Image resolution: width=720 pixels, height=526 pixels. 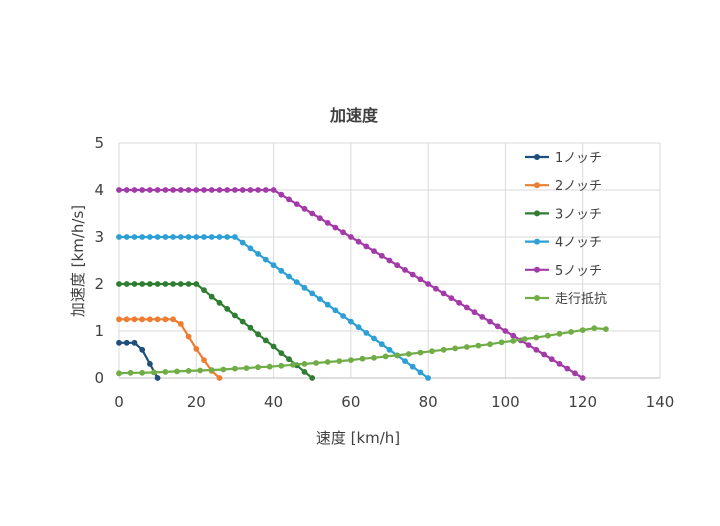 What do you see at coordinates (99, 260) in the screenshot?
I see `y-ticks: 0 1 2 3 4 5` at bounding box center [99, 260].